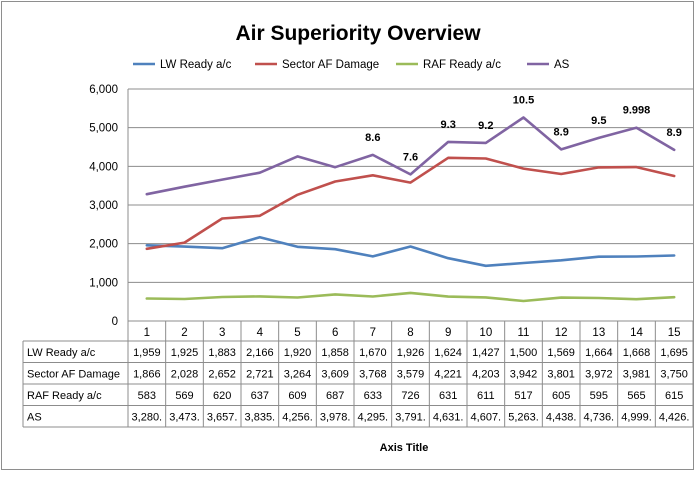 The height and width of the screenshot is (477, 696). Describe the element at coordinates (147, 396) in the screenshot. I see `table-cell: 583` at that location.